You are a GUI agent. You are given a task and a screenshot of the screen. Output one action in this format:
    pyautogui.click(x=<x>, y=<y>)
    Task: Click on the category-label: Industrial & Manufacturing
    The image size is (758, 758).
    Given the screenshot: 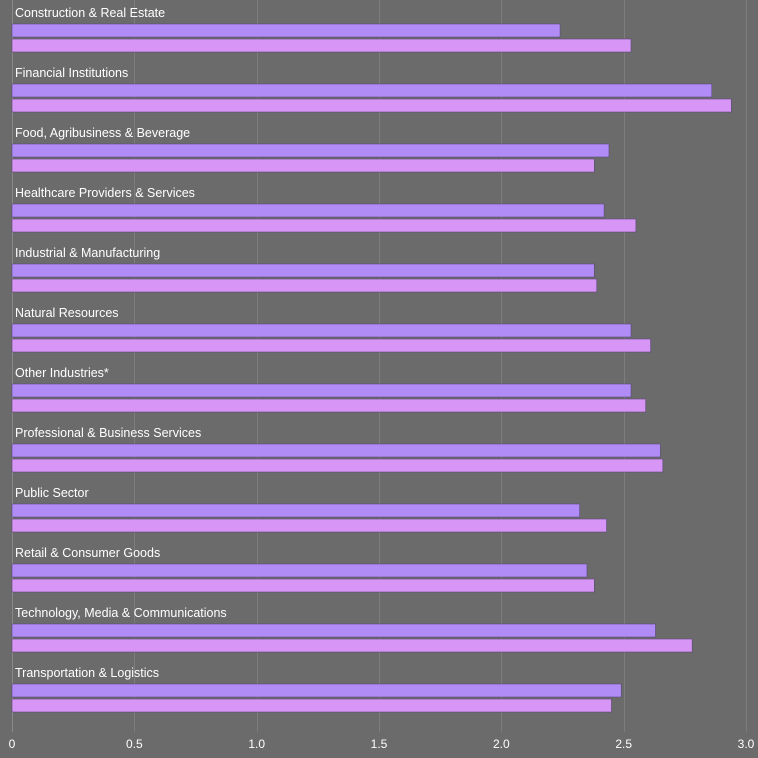 What is the action you would take?
    pyautogui.click(x=87, y=253)
    